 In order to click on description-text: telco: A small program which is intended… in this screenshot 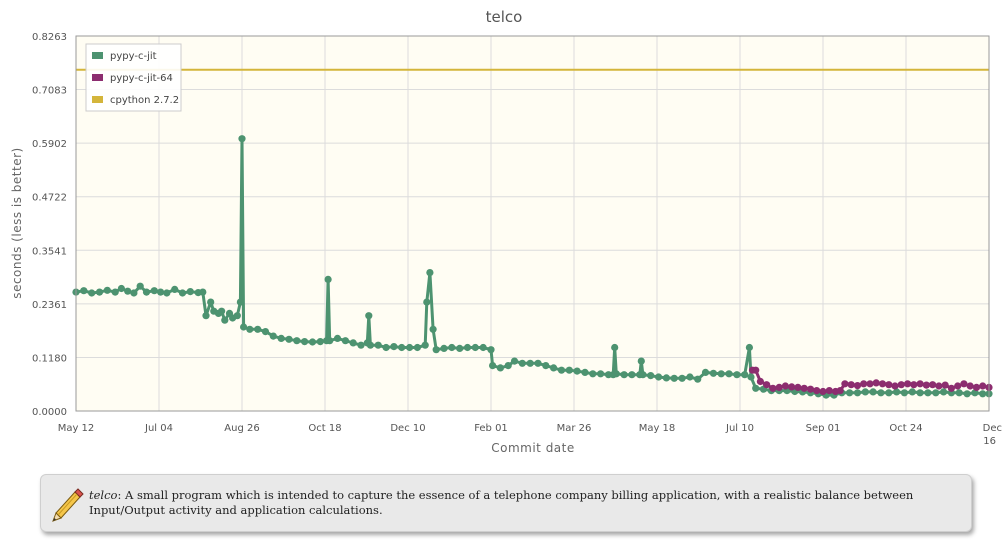, I will do `click(524, 503)`.